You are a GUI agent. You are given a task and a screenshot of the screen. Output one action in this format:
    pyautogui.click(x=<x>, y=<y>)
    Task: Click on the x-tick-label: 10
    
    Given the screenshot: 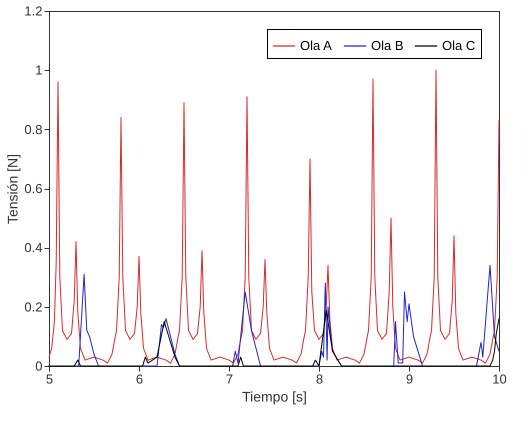 What is the action you would take?
    pyautogui.click(x=499, y=379)
    